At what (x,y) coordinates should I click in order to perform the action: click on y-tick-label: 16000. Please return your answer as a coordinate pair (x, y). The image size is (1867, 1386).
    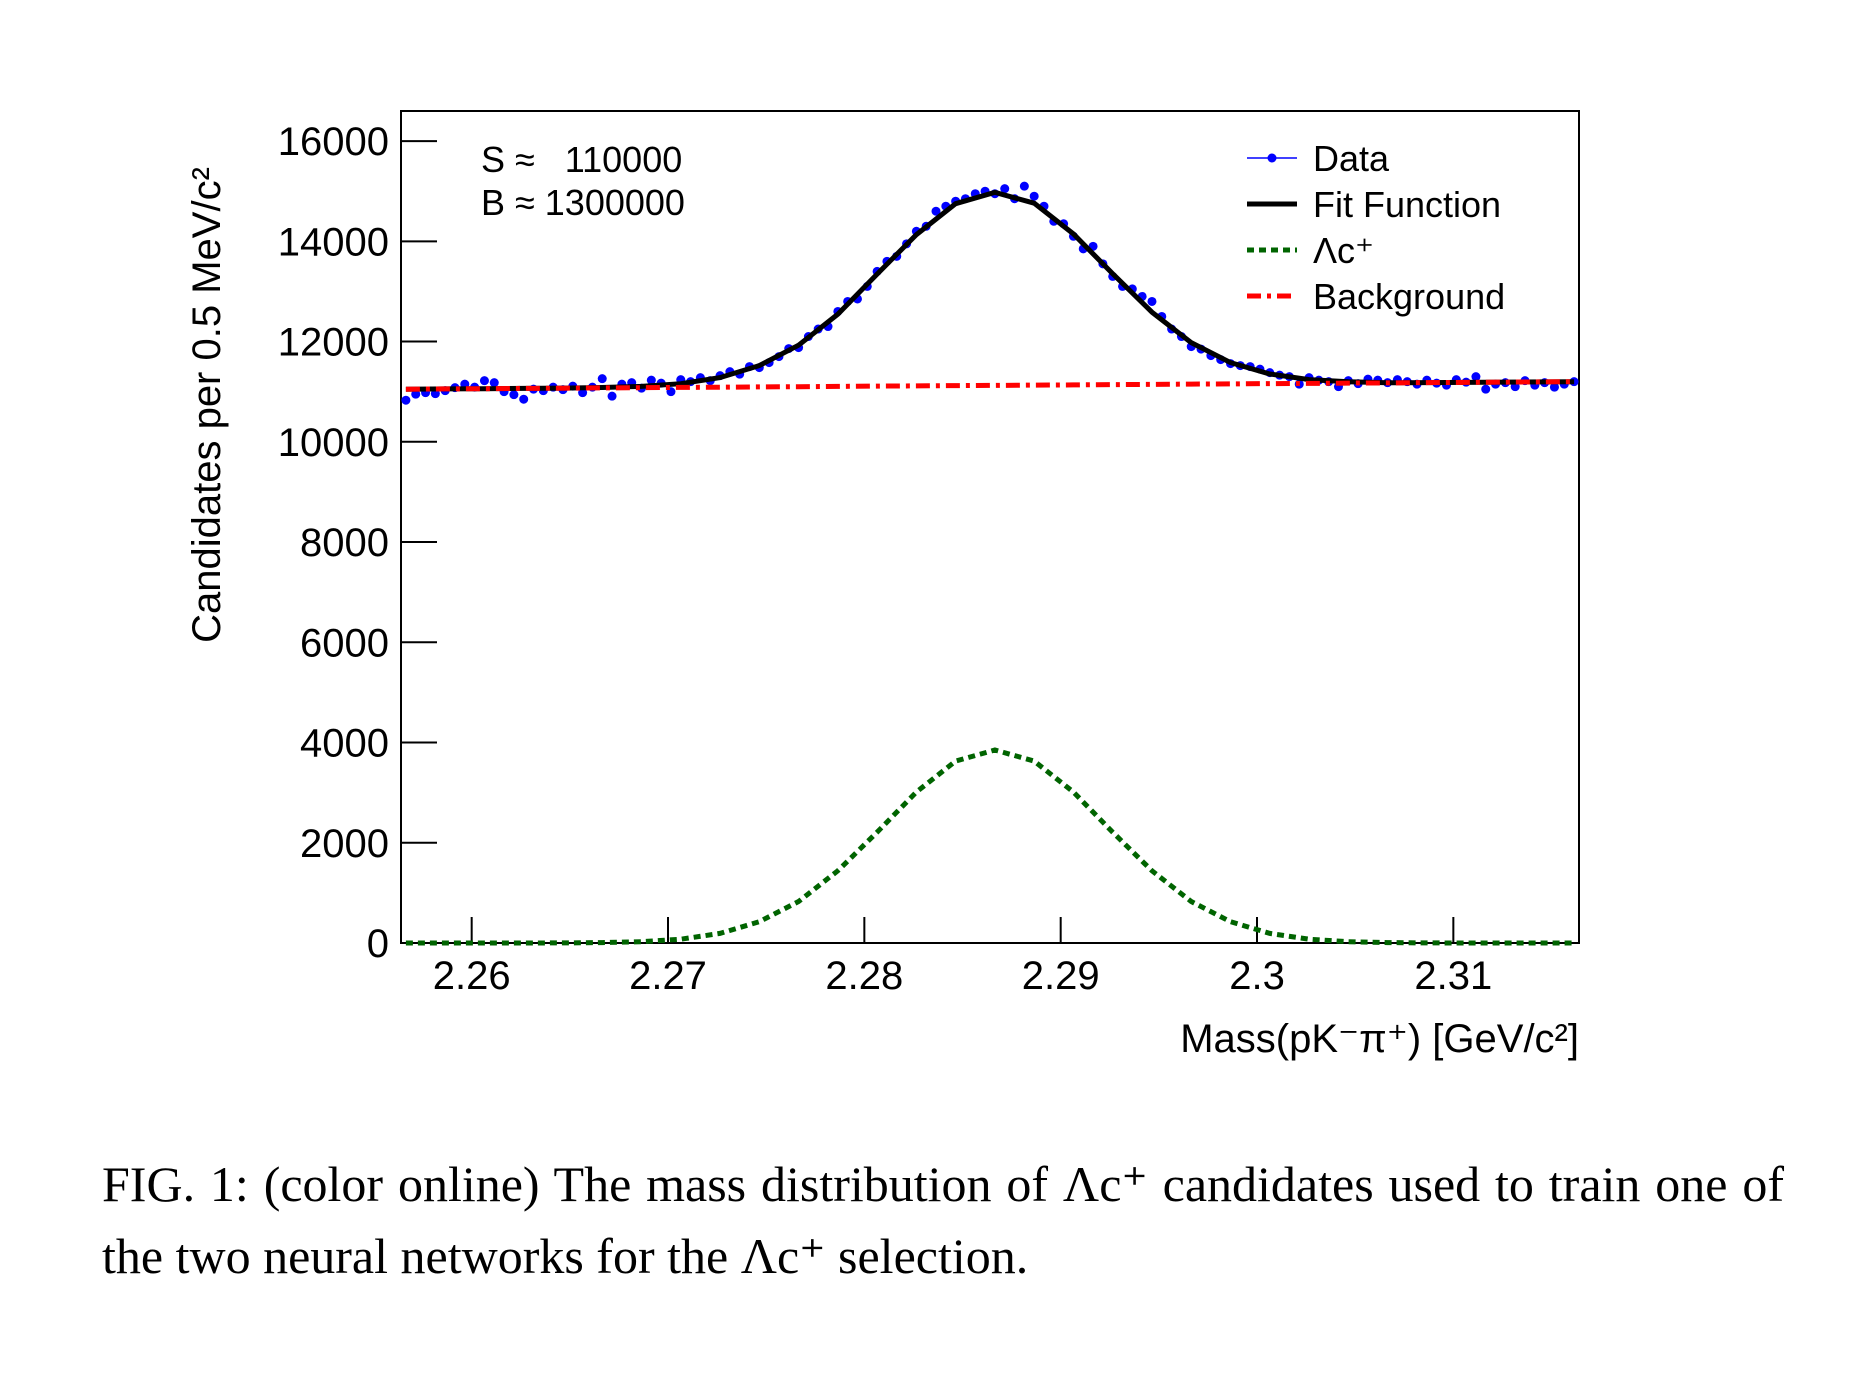
    Looking at the image, I should click on (333, 142).